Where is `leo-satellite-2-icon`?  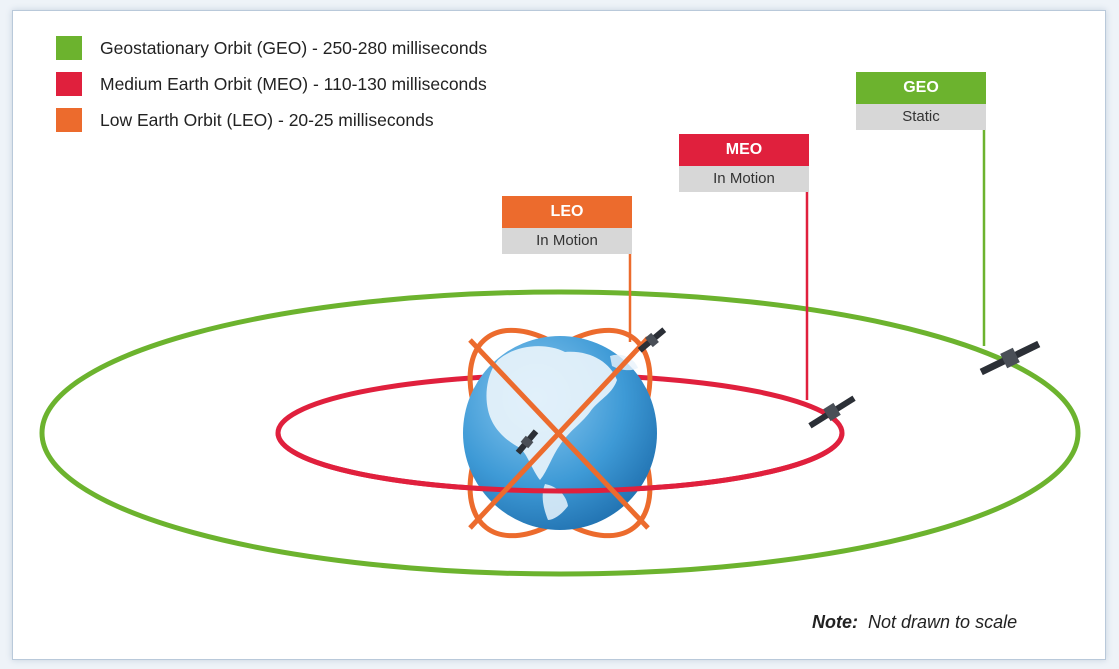 leo-satellite-2-icon is located at coordinates (527, 442).